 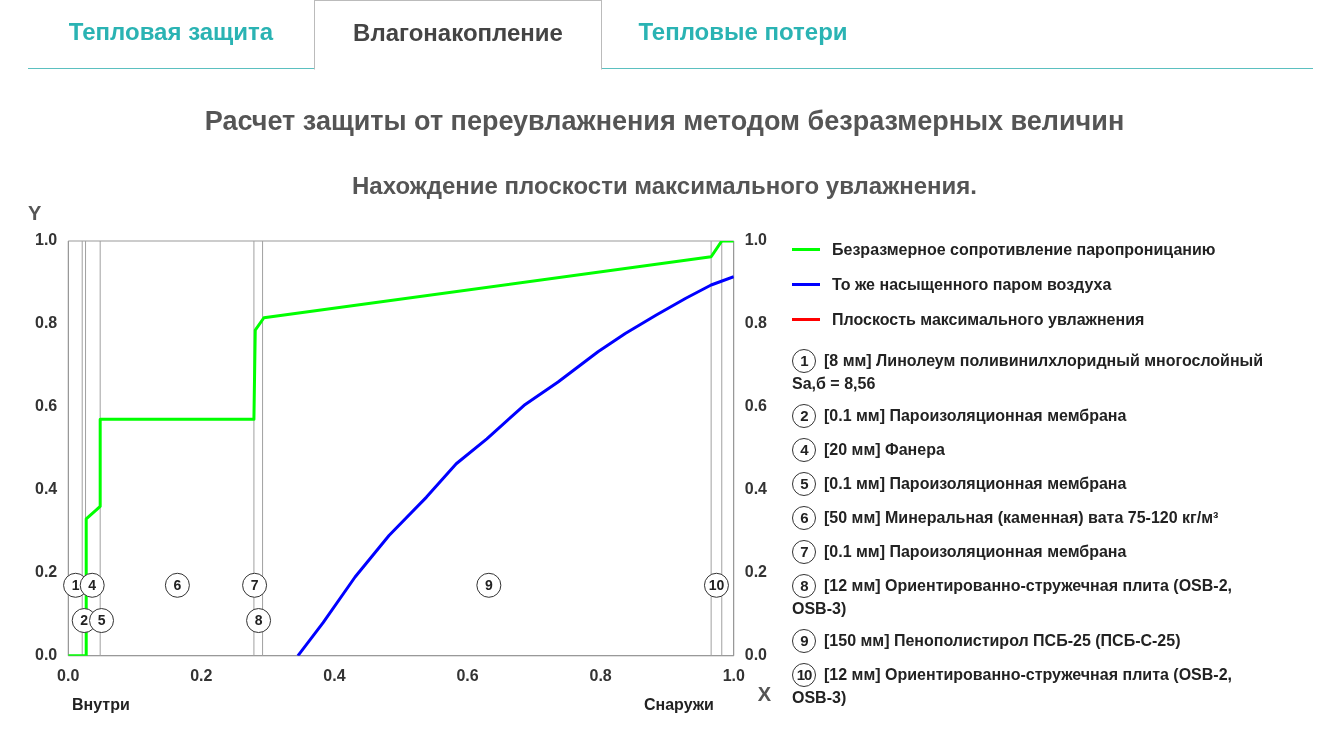 I want to click on annotation: 6, so click(x=177, y=585).